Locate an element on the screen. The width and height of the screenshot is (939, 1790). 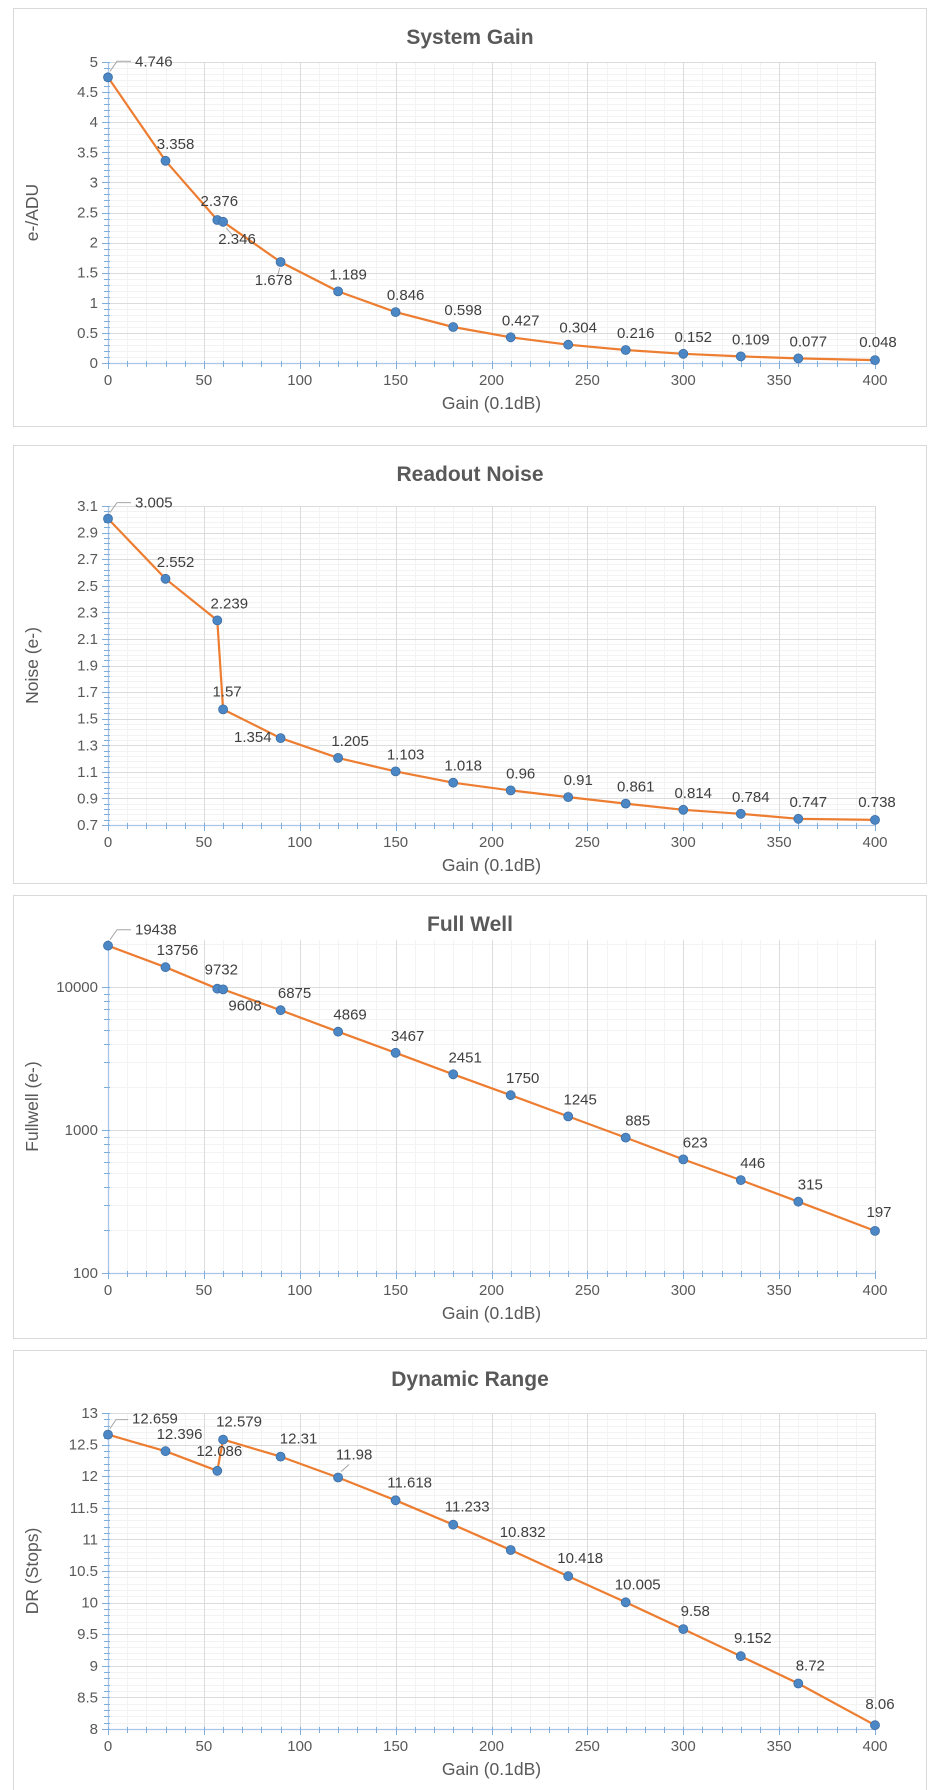
y-axis-tick-label: 10.5 is located at coordinates (83, 1571).